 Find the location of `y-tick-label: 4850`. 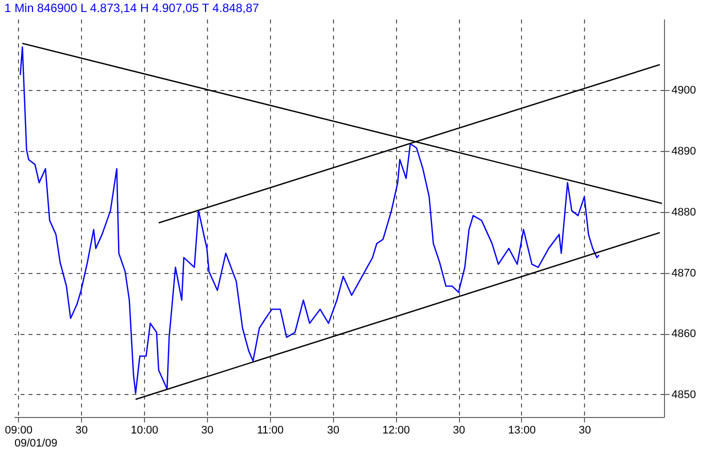

y-tick-label: 4850 is located at coordinates (684, 394).